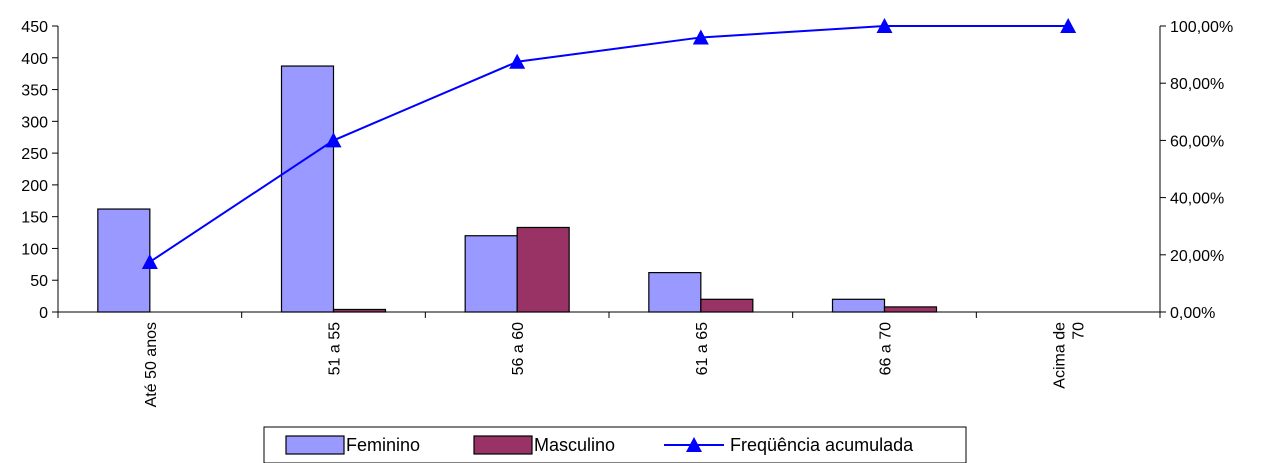 Image resolution: width=1261 pixels, height=463 pixels. Describe the element at coordinates (518, 348) in the screenshot. I see `x-tick-label: 56 a 60` at that location.